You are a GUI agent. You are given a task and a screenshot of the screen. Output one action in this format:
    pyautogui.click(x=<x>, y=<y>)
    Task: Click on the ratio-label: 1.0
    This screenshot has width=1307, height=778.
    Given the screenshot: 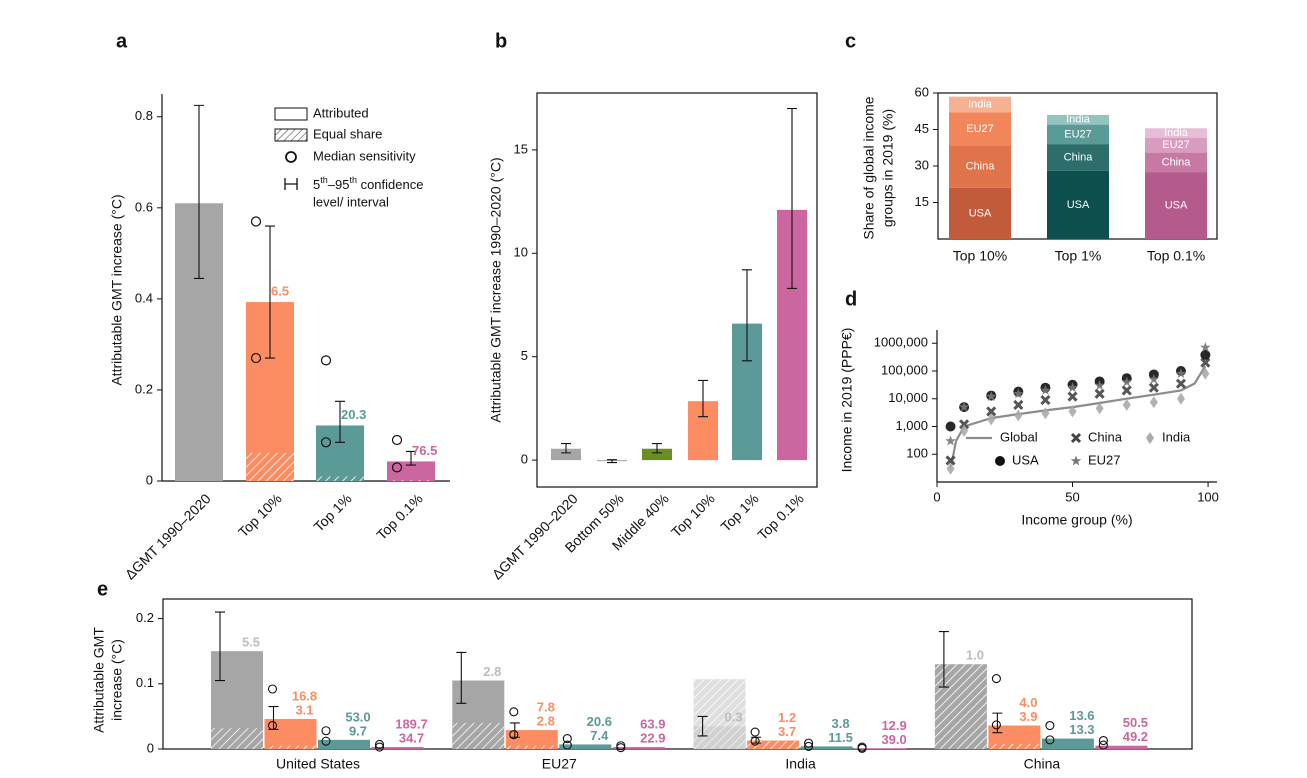 What is the action you would take?
    pyautogui.click(x=975, y=655)
    